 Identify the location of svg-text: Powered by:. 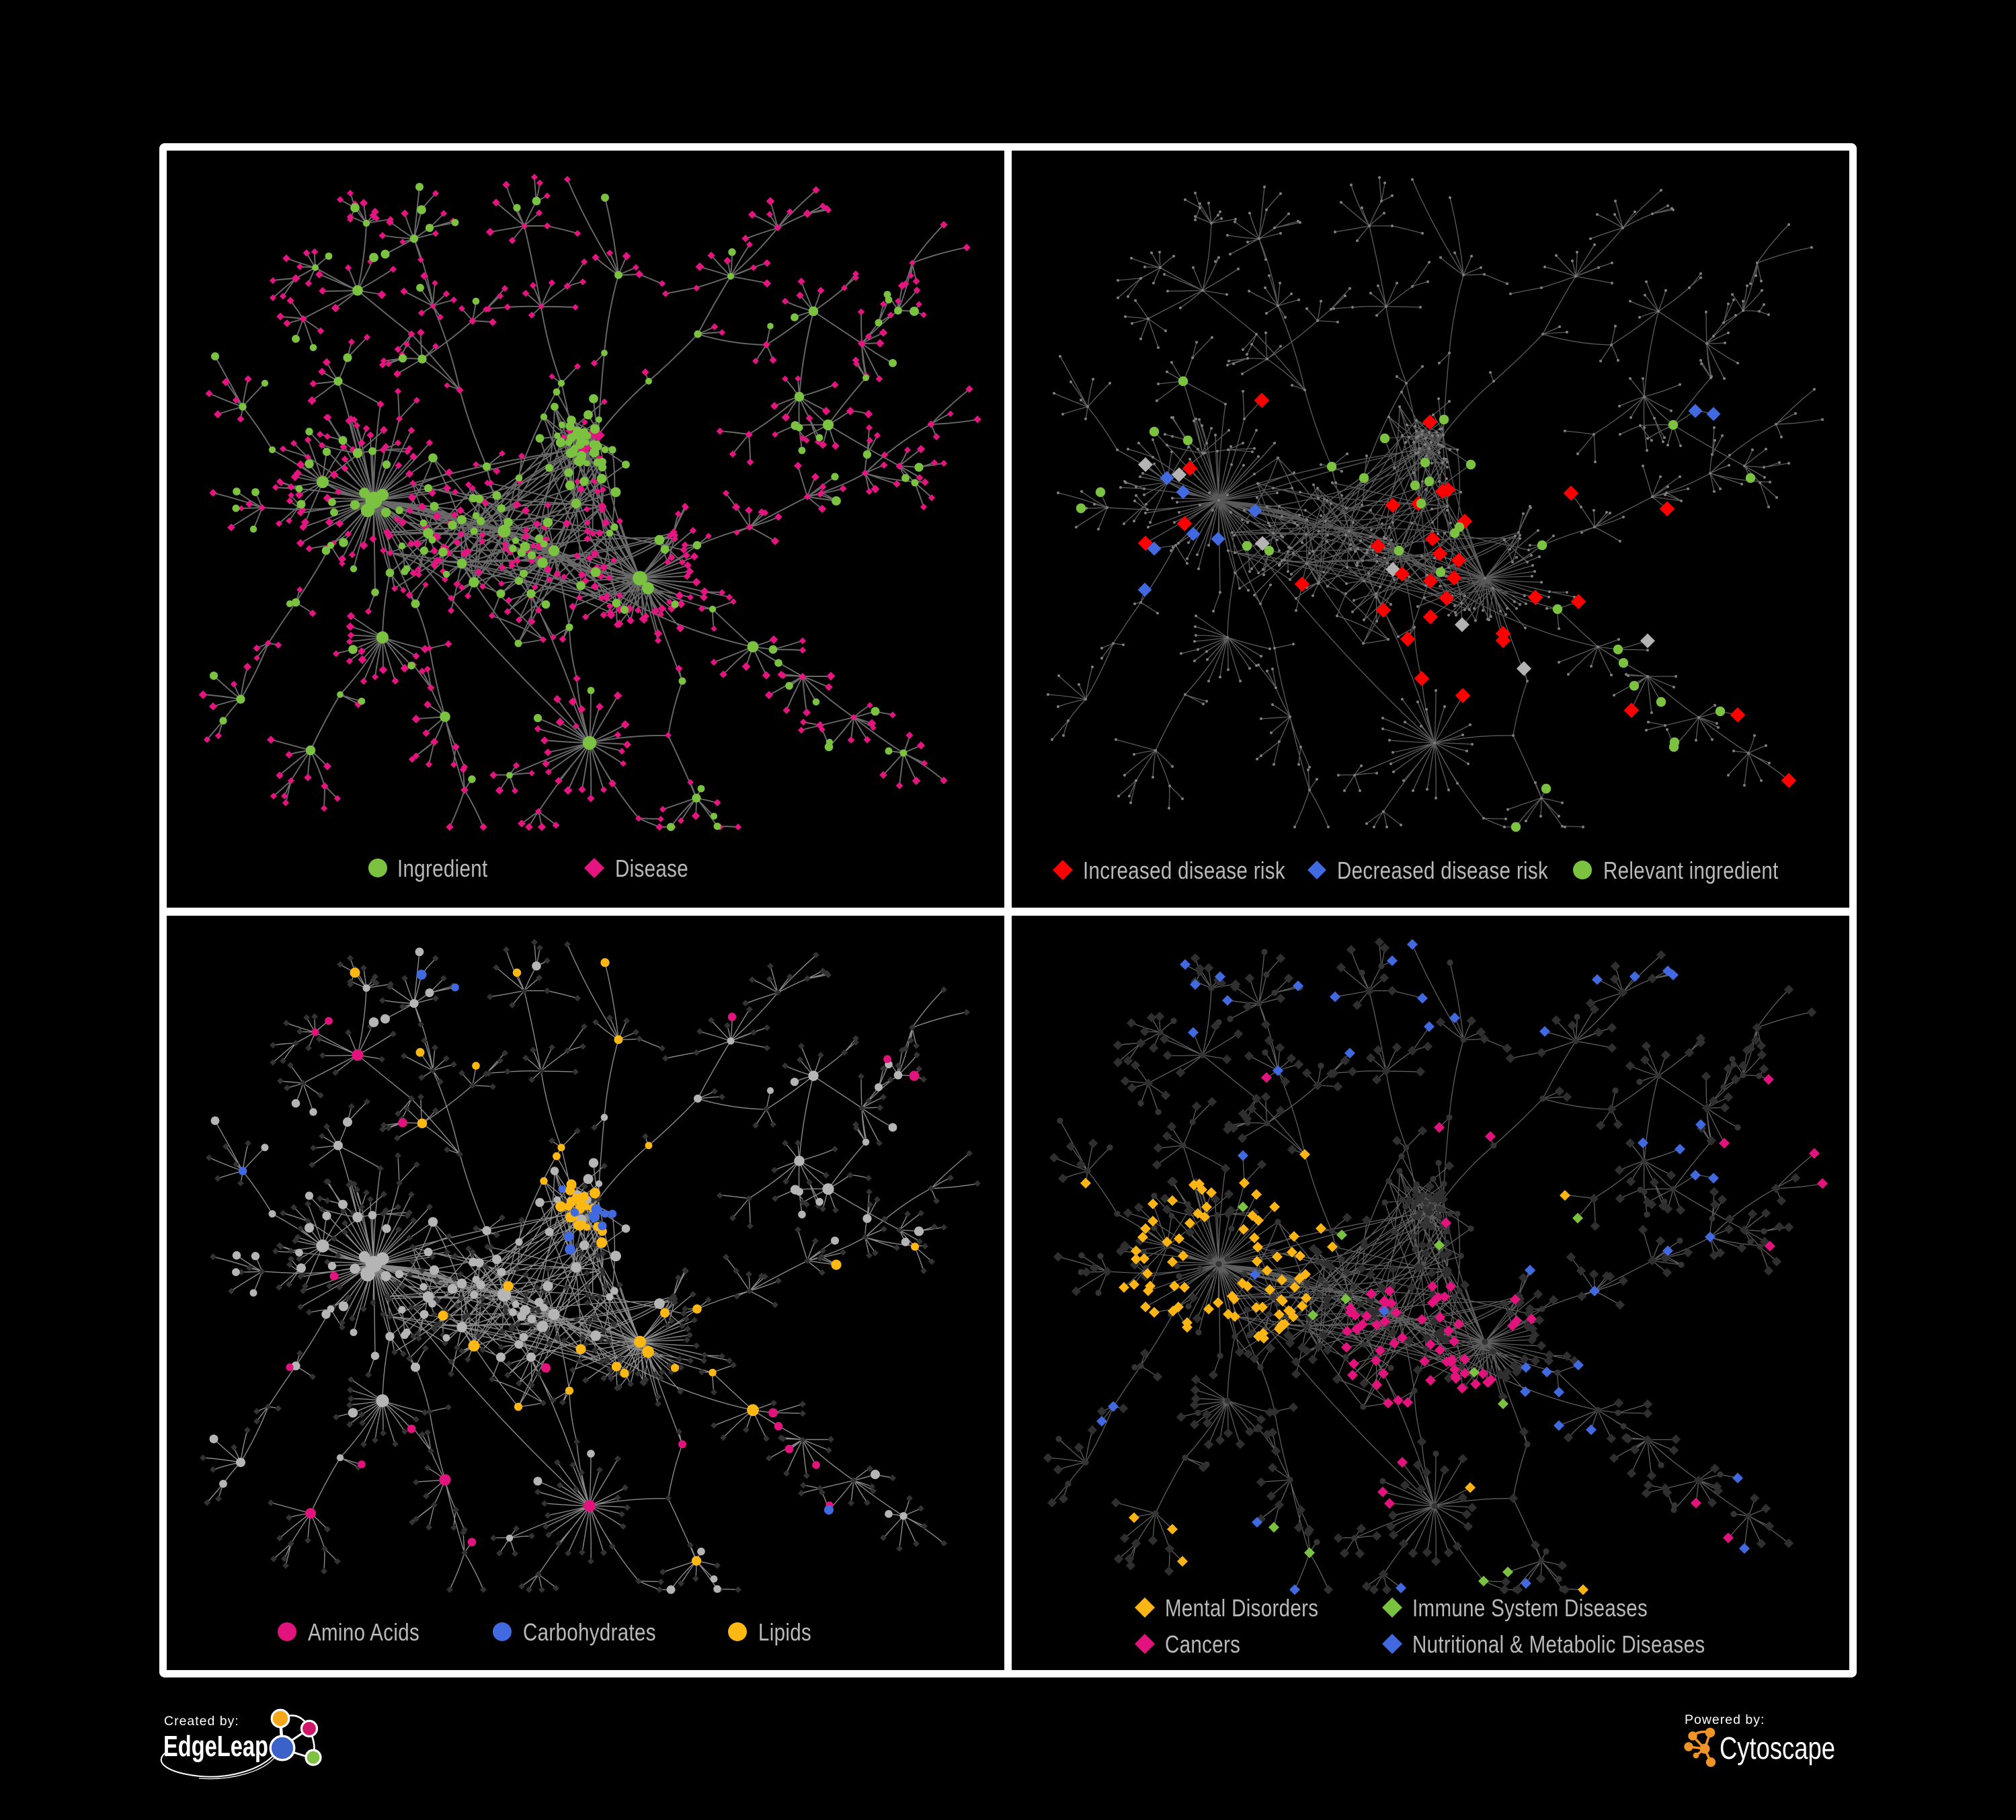
(1725, 1719).